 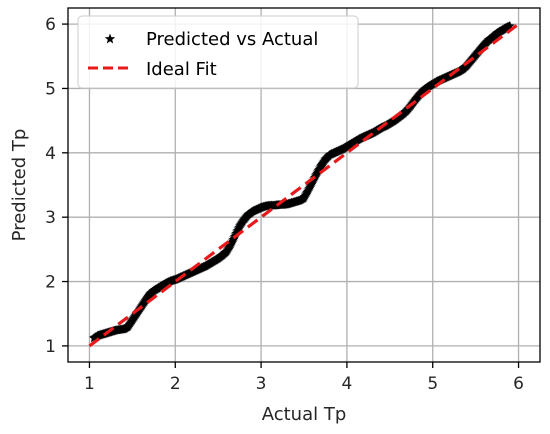 I want to click on x-tick-label: 6, so click(x=518, y=384).